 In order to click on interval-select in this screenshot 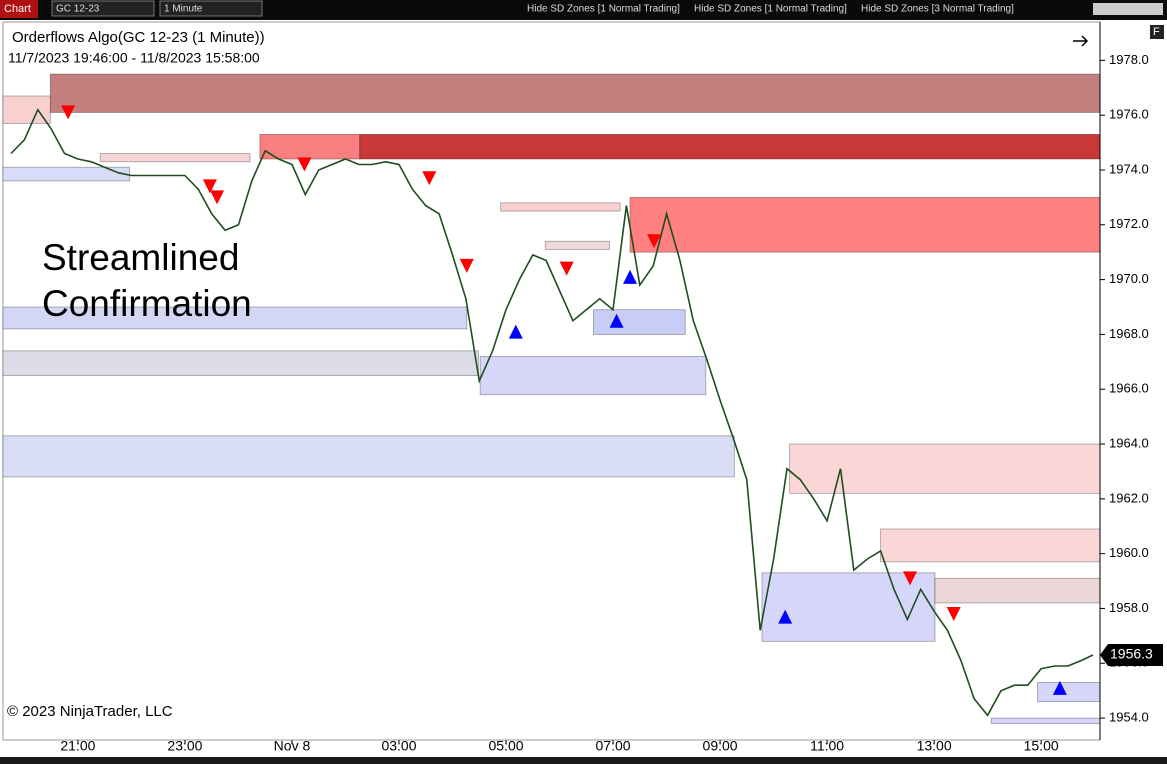, I will do `click(211, 8)`.